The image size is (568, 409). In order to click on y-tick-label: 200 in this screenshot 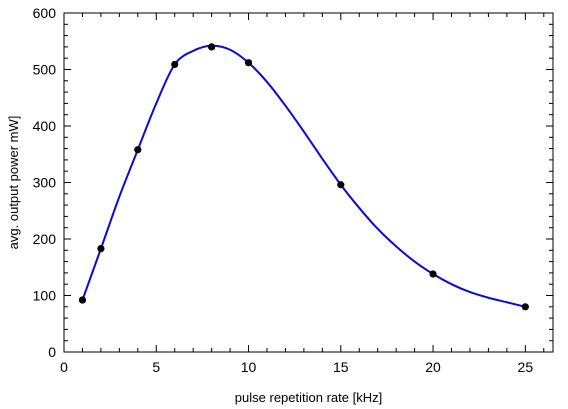, I will do `click(45, 239)`.